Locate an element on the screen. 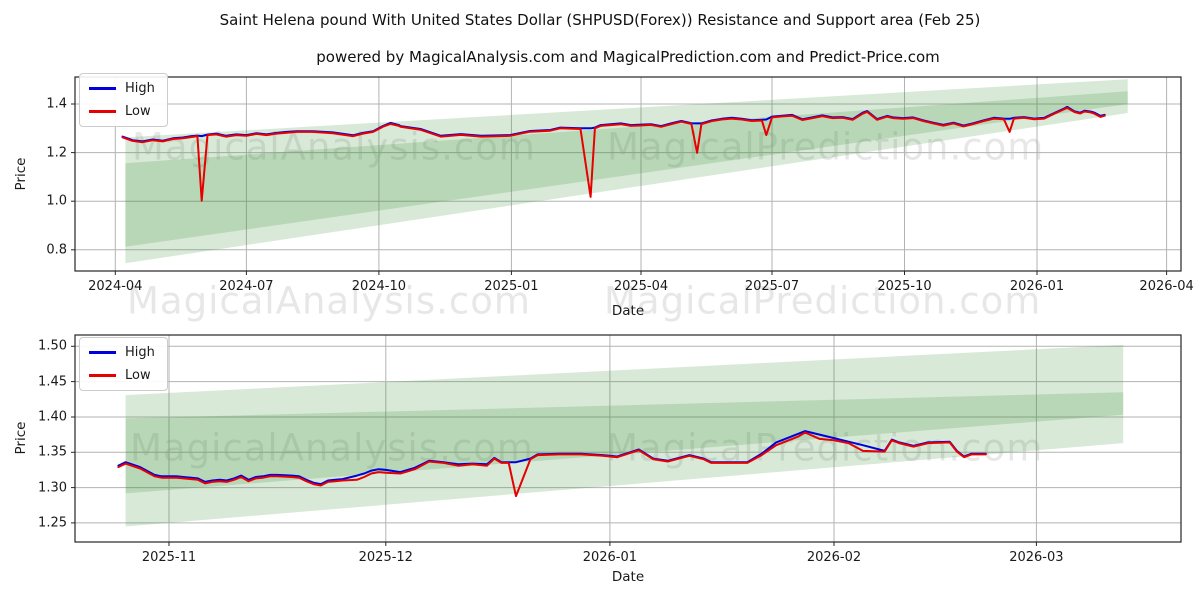 This screenshot has width=1200, height=600. y-axis-label-top: Price is located at coordinates (21, 174).